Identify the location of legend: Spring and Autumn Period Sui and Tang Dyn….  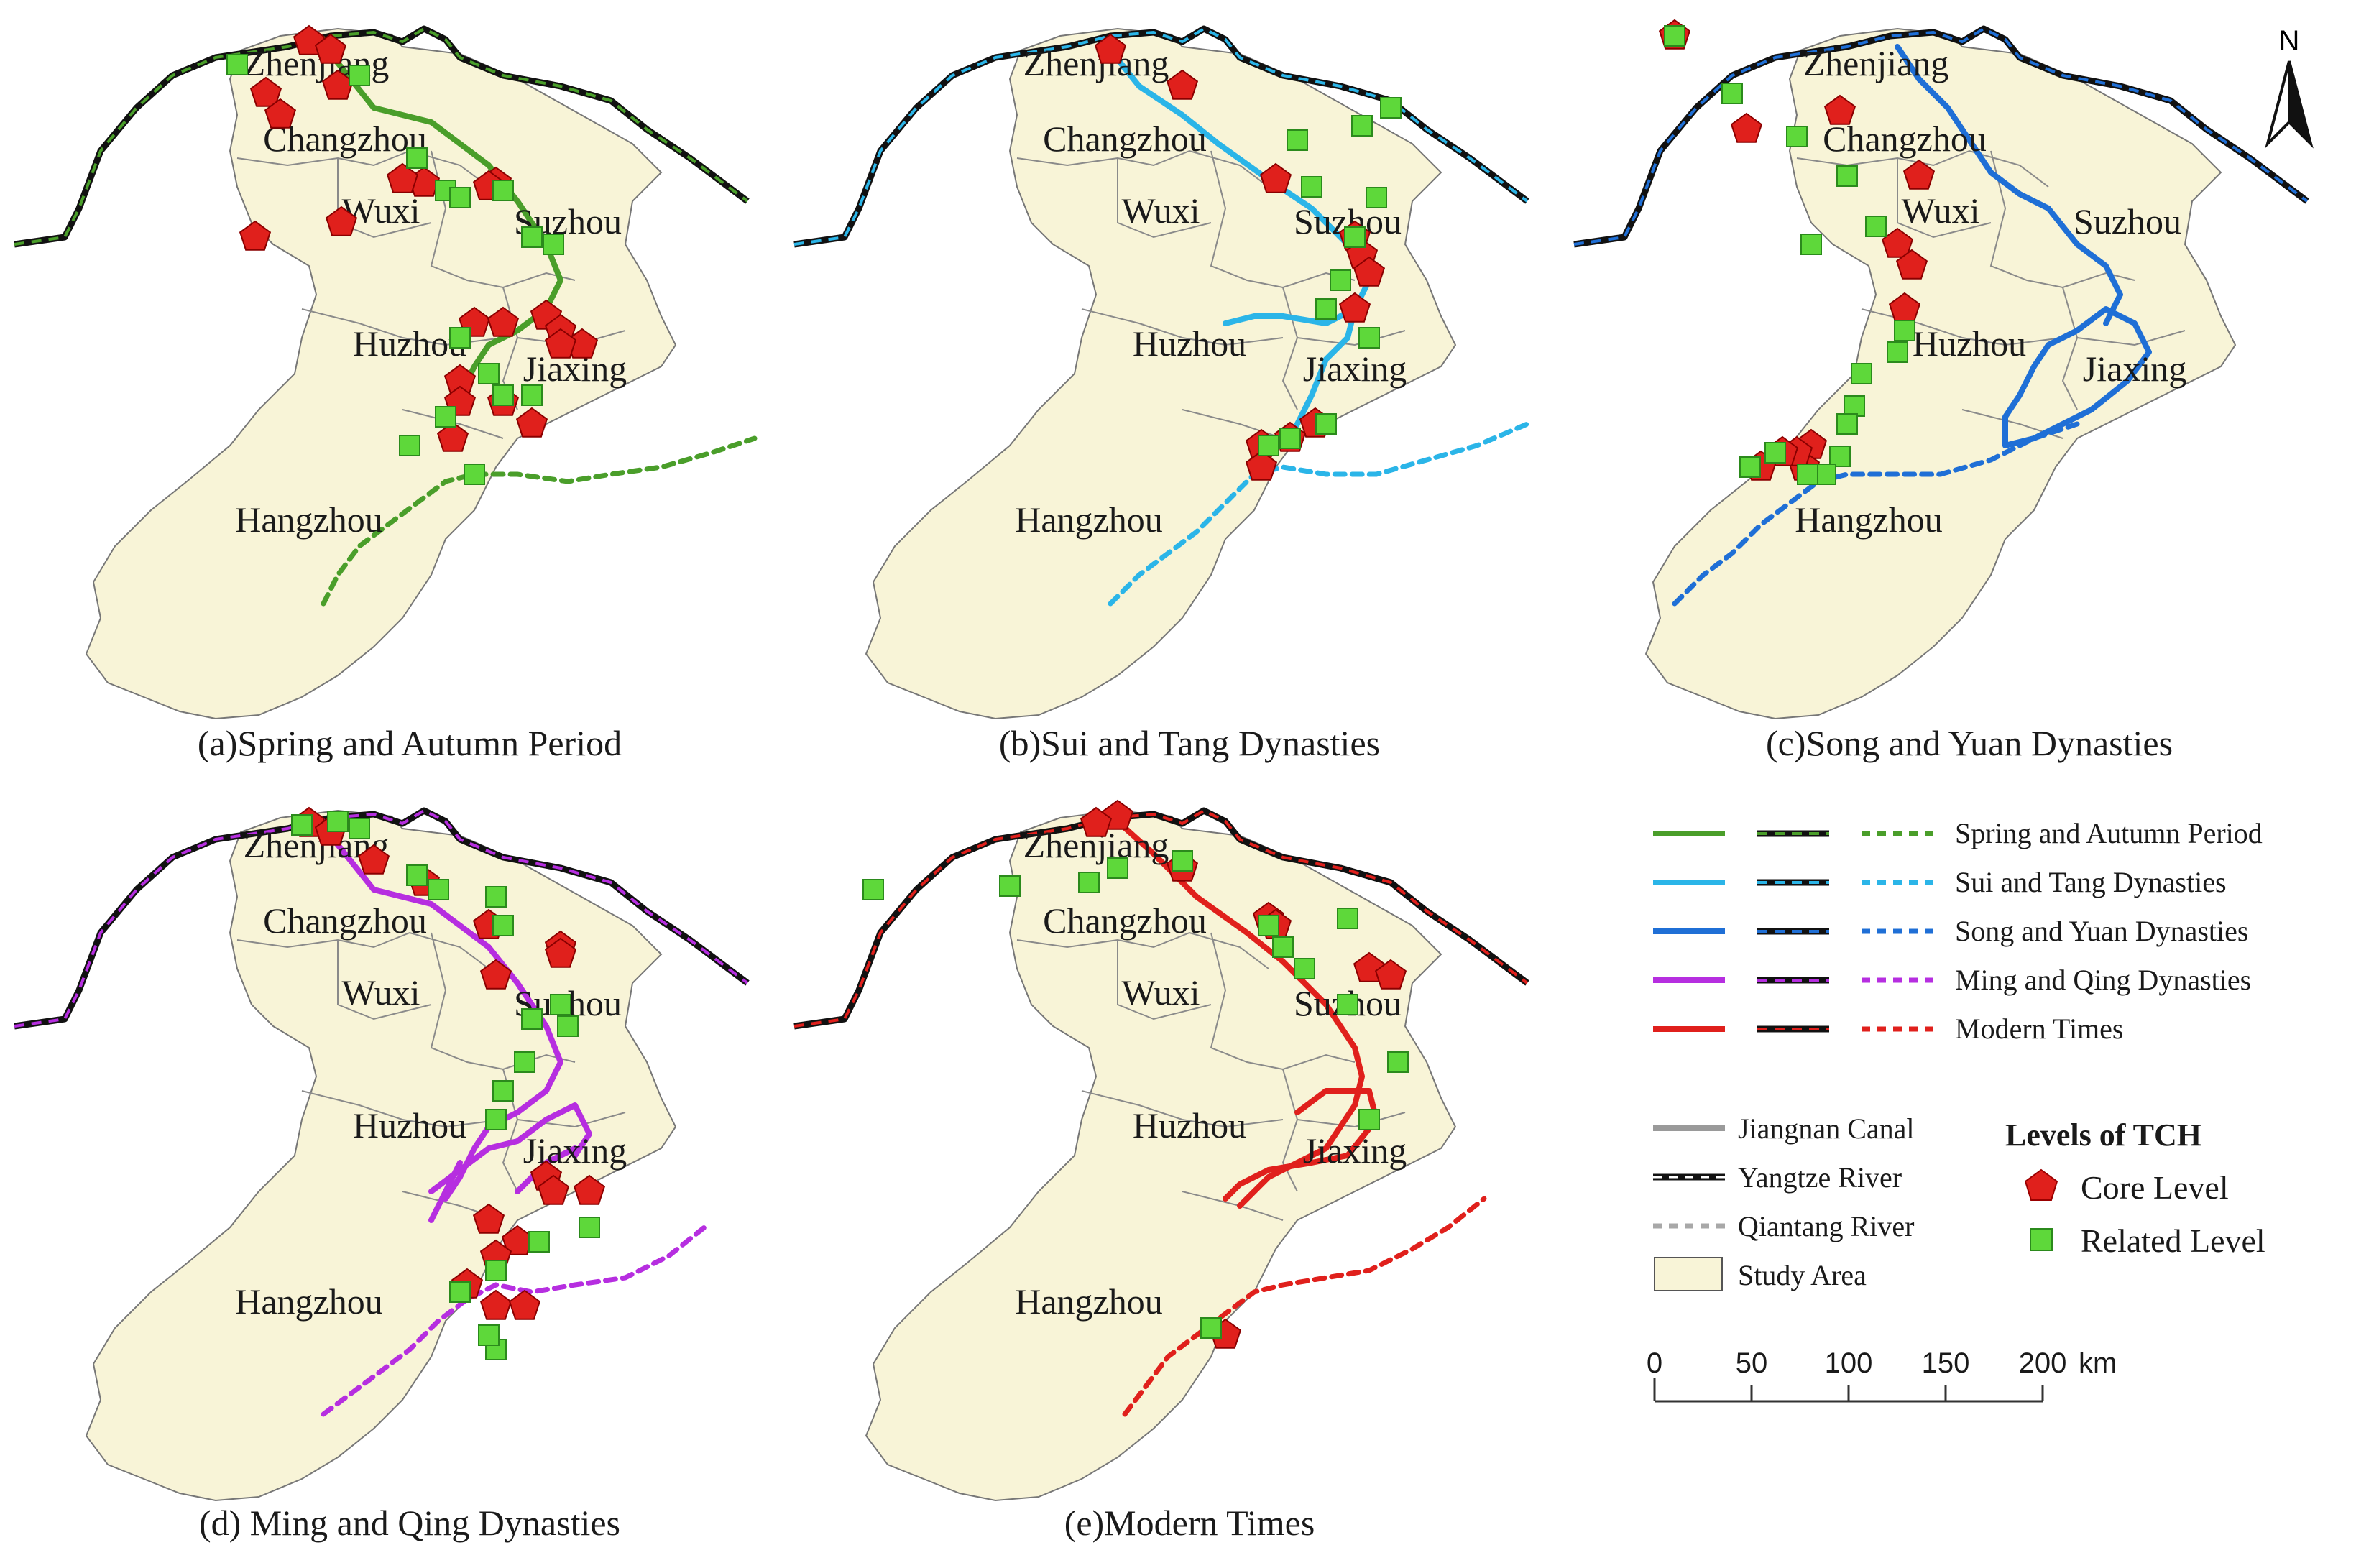
(1991, 1115).